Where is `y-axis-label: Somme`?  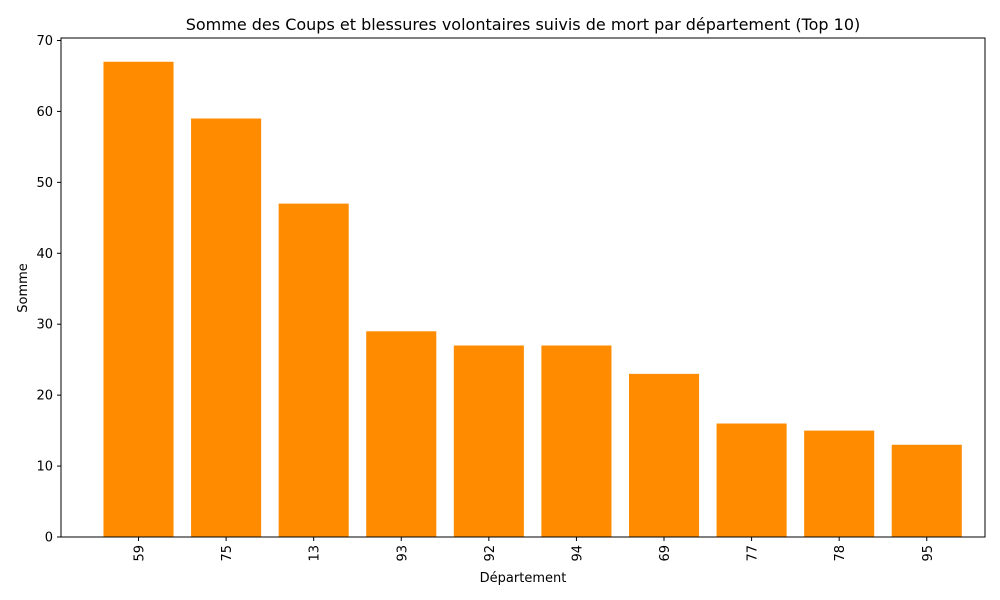
y-axis-label: Somme is located at coordinates (23, 288).